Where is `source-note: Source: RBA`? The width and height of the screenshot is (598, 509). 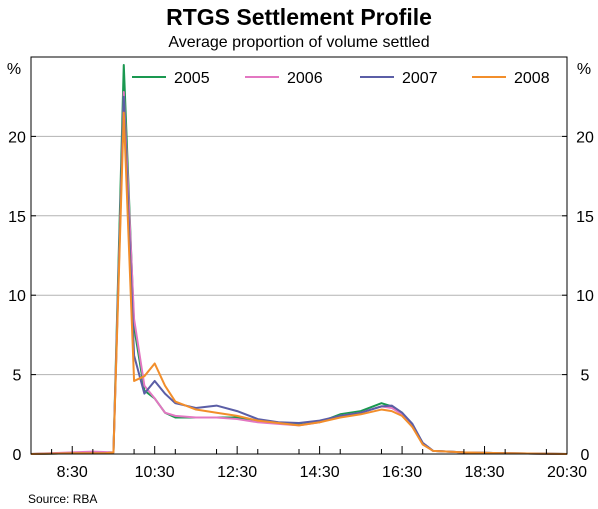
source-note: Source: RBA is located at coordinates (62, 499).